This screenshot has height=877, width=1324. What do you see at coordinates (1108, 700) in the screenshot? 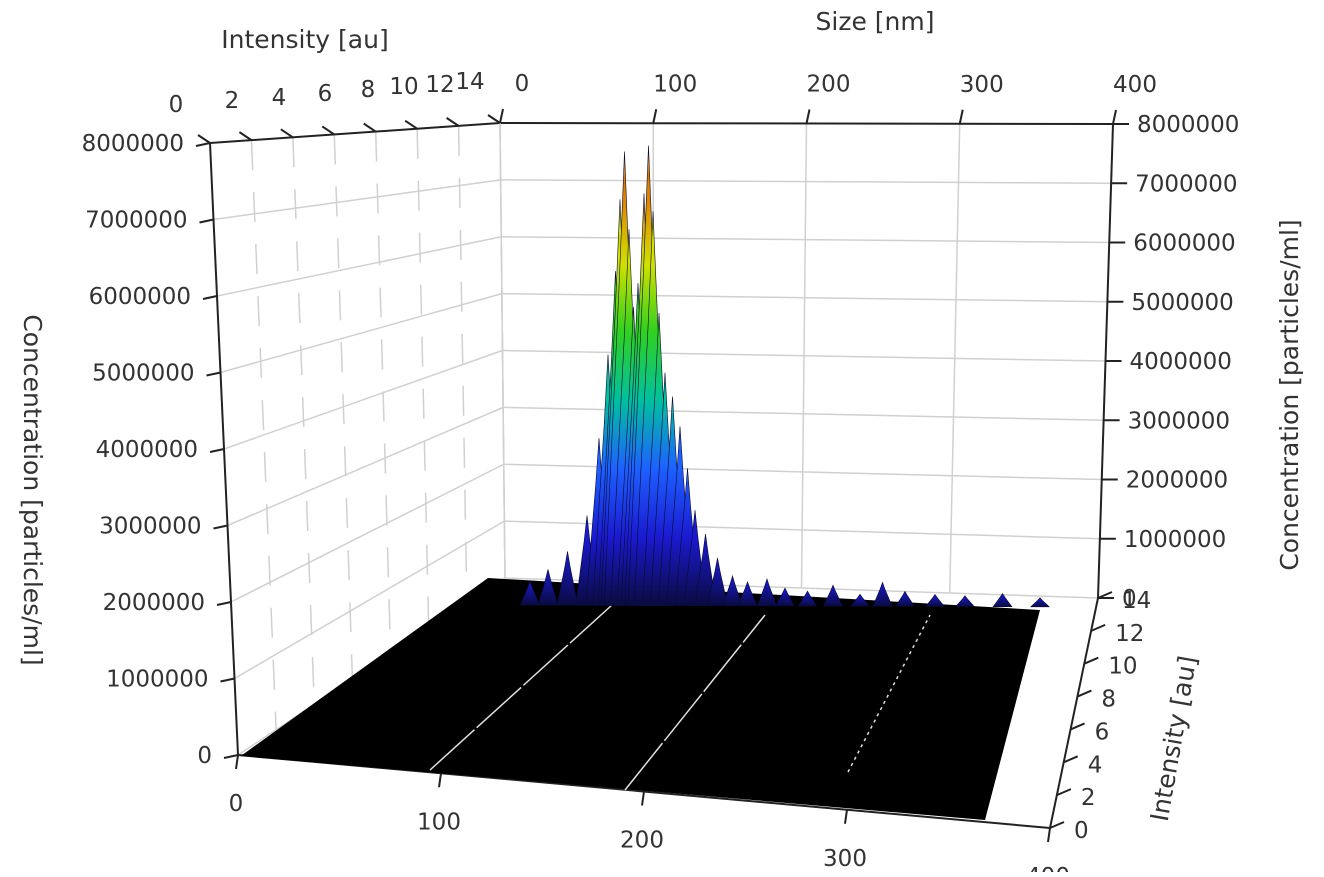
I see `right-intensity-tick-label: 8` at bounding box center [1108, 700].